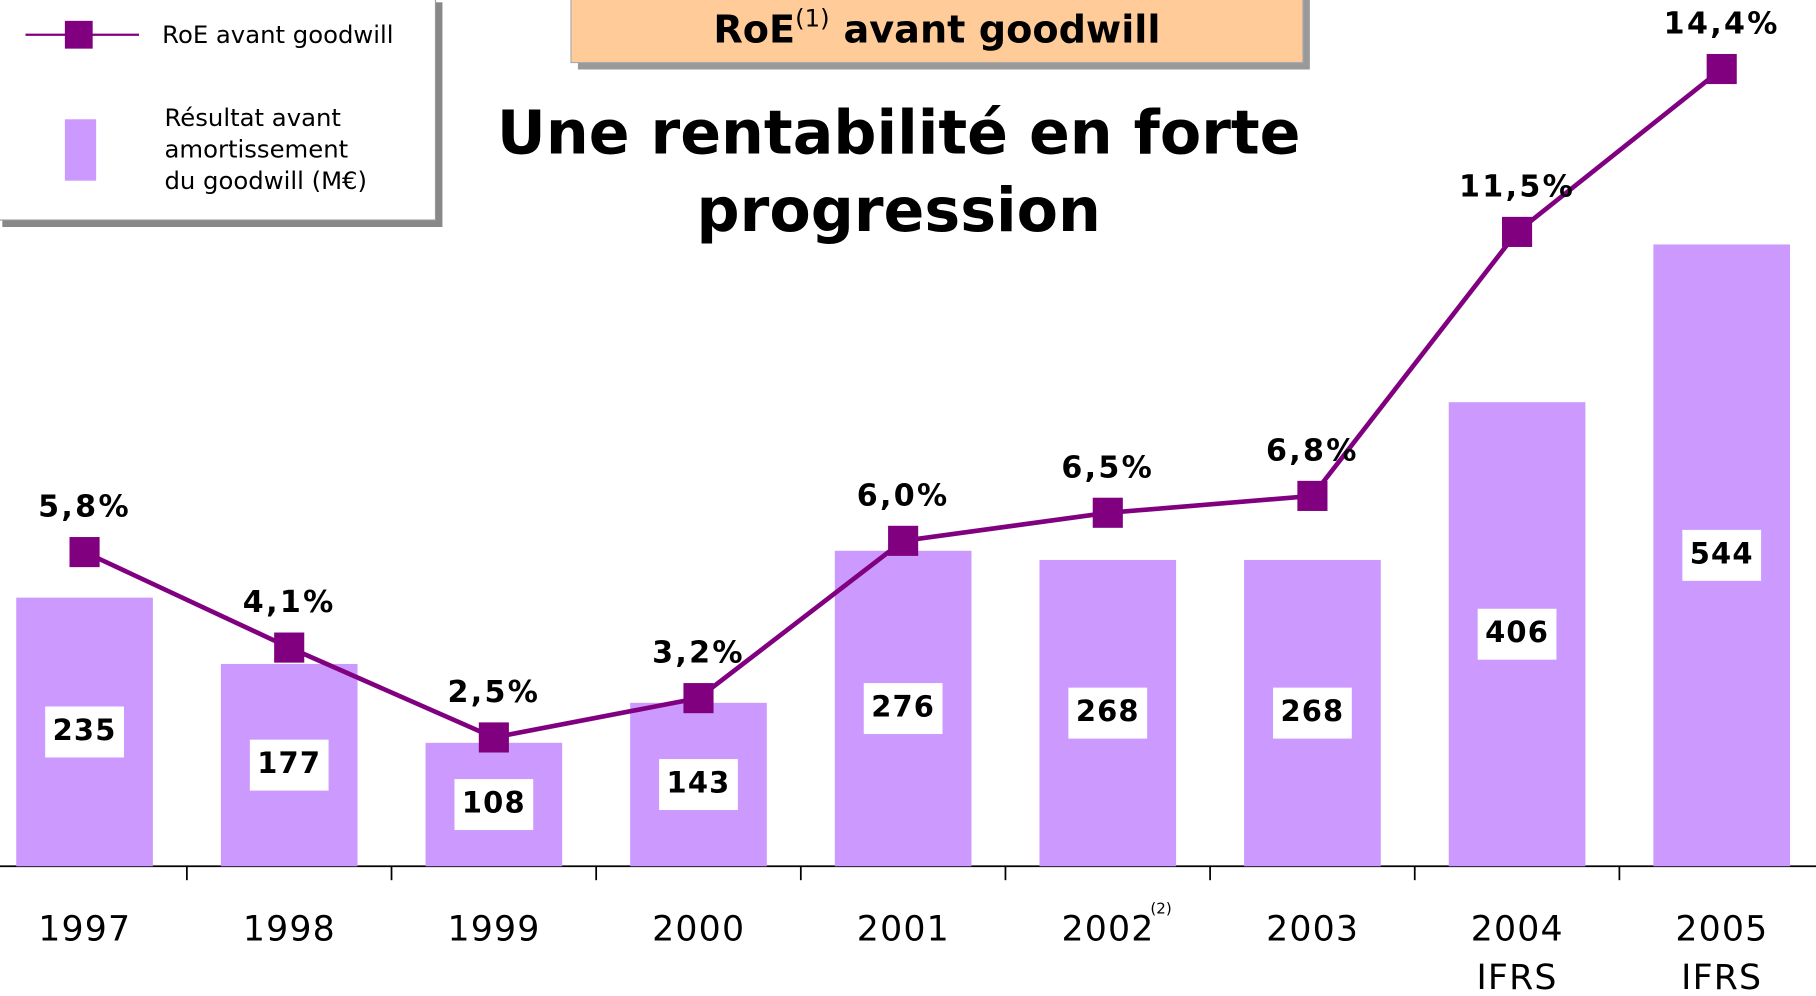 The image size is (1816, 996). What do you see at coordinates (1722, 24) in the screenshot?
I see `data-label: 14,4%` at bounding box center [1722, 24].